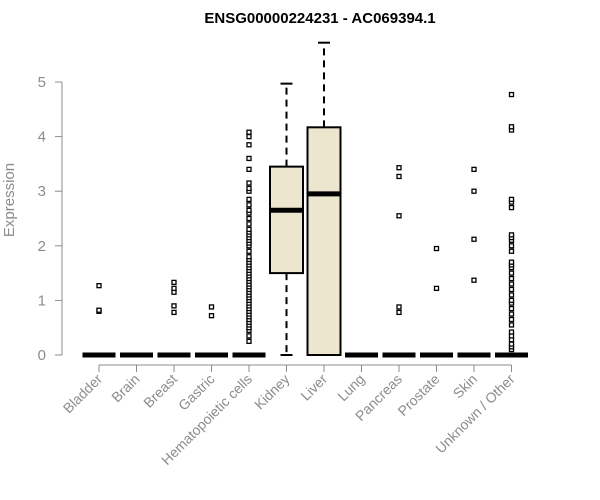 The height and width of the screenshot is (500, 600). Describe the element at coordinates (350, 387) in the screenshot. I see `x-tick-label: Lung` at that location.